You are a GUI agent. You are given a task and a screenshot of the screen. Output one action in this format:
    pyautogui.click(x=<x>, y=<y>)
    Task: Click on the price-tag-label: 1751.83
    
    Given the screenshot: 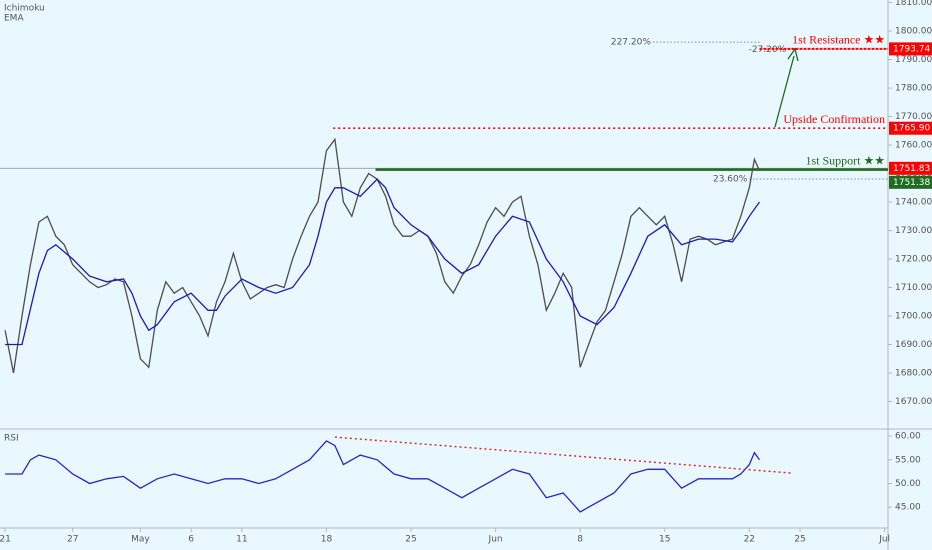 What is the action you would take?
    pyautogui.click(x=911, y=169)
    